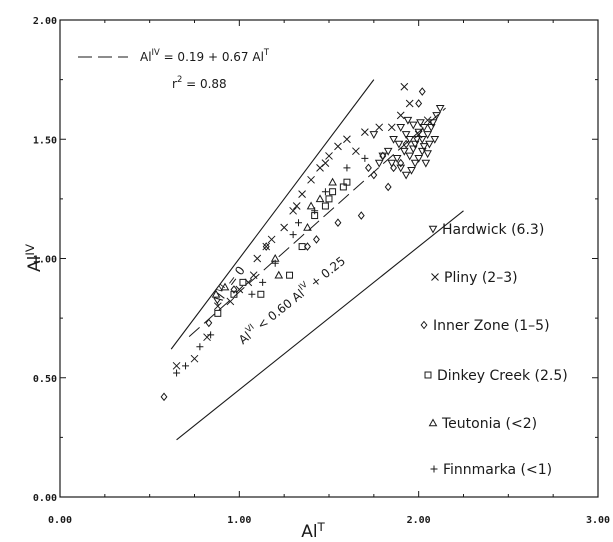  Describe the element at coordinates (45, 498) in the screenshot. I see `y-tick-label: 0.00` at that location.